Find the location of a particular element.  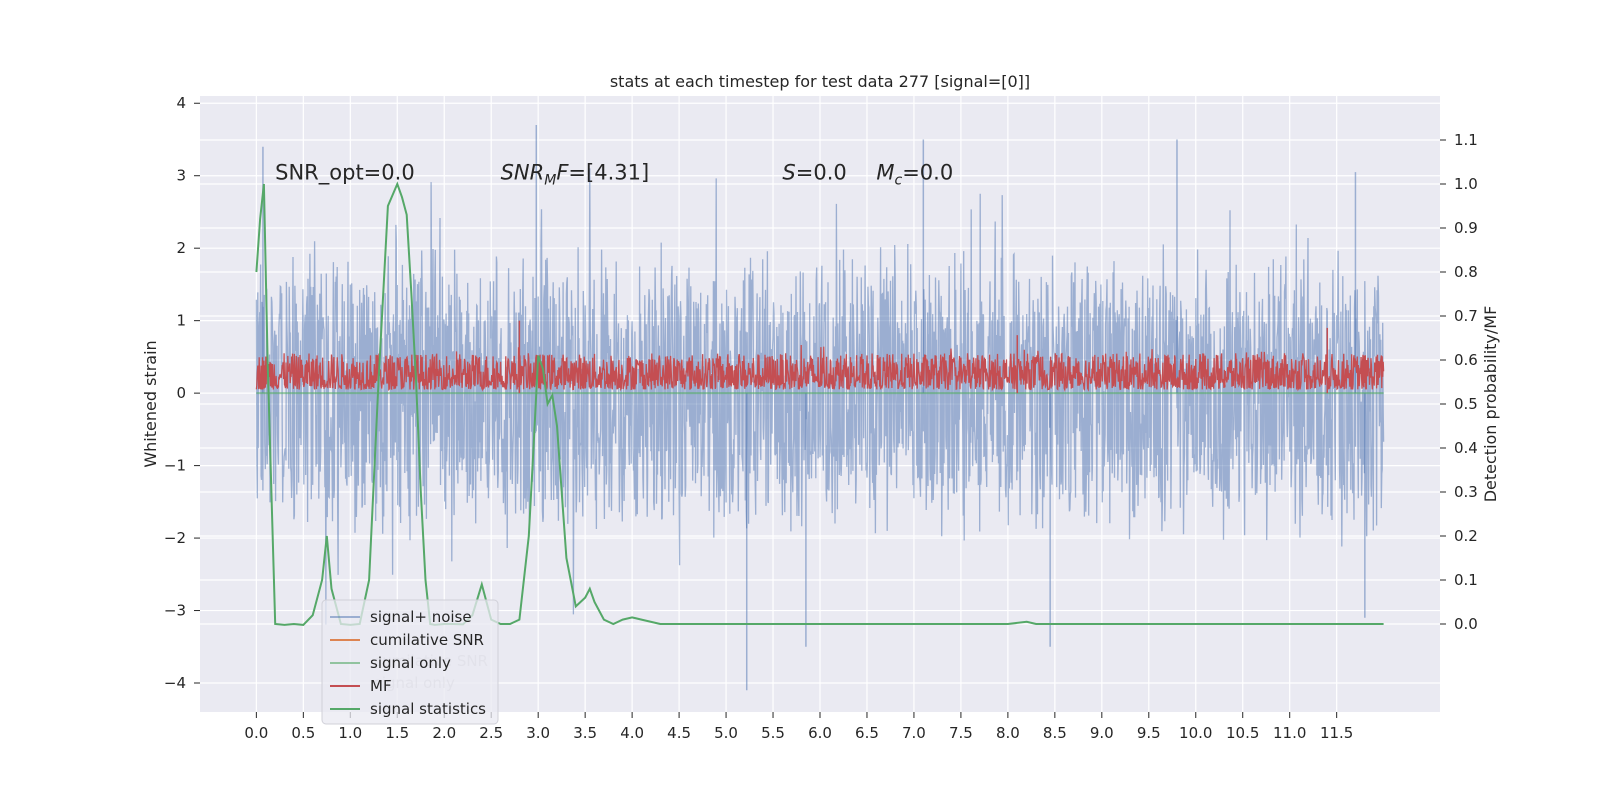

y2-tick-label: 0.6 is located at coordinates (1466, 360).